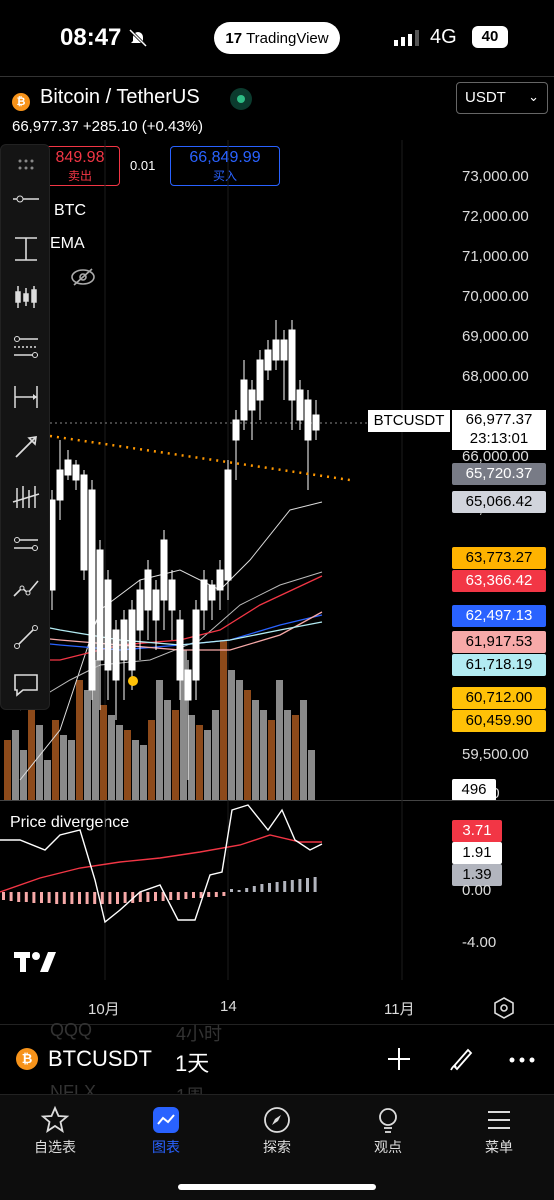 Image resolution: width=554 pixels, height=1200 pixels. What do you see at coordinates (495, 296) in the screenshot?
I see `price-axis-label: 70,000.00` at bounding box center [495, 296].